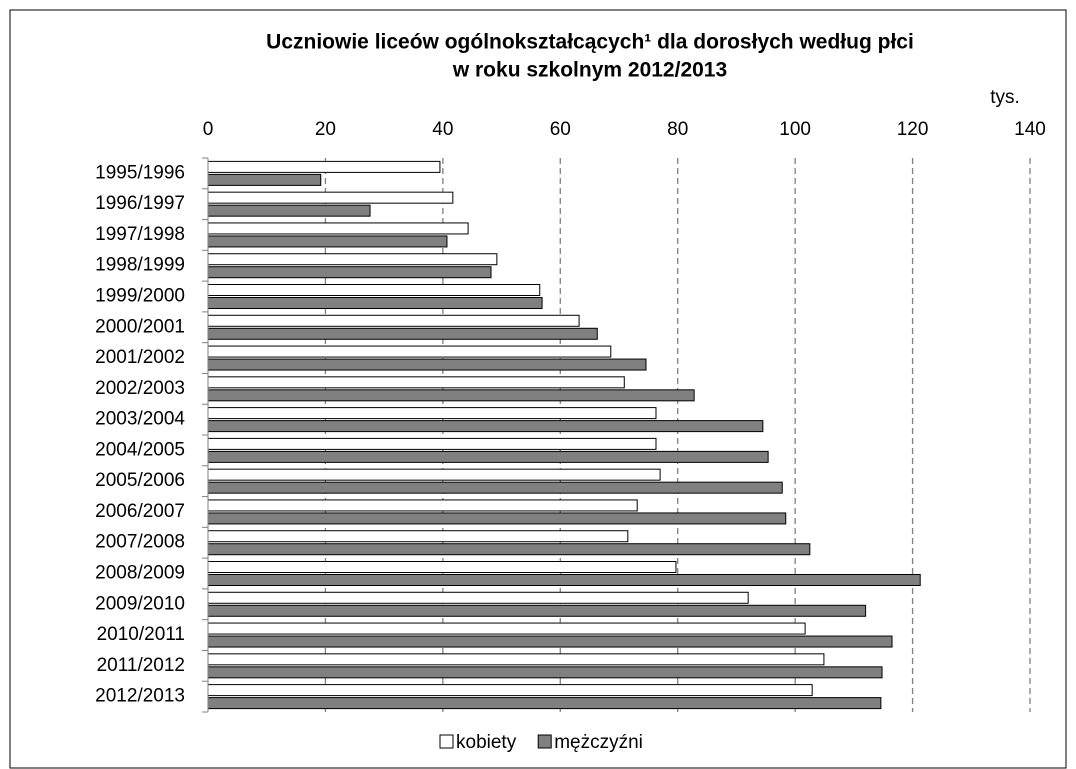 This screenshot has width=1076, height=769. What do you see at coordinates (140, 449) in the screenshot?
I see `y-tick-label: 2004/2005` at bounding box center [140, 449].